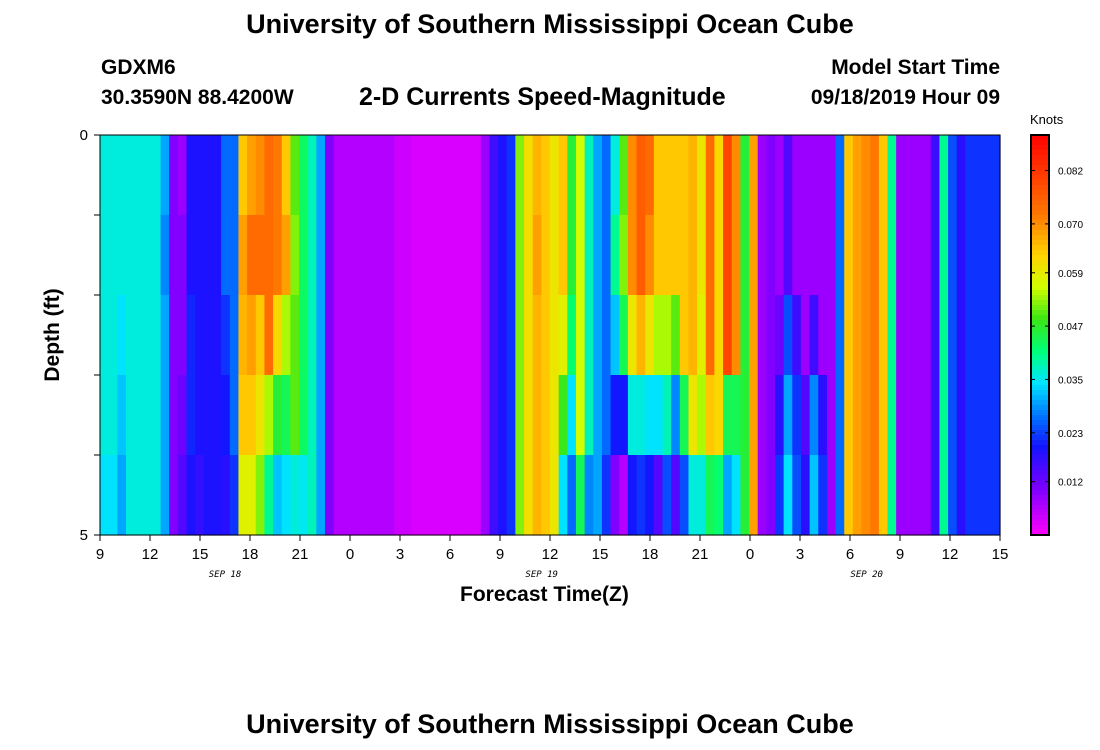 This screenshot has width=1100, height=750. I want to click on station-coords: 30.3590N 88.4200W, so click(197, 97).